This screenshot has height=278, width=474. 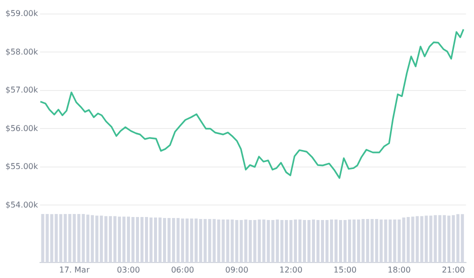 I want to click on y-tick-label: $56.00k, so click(x=21, y=128).